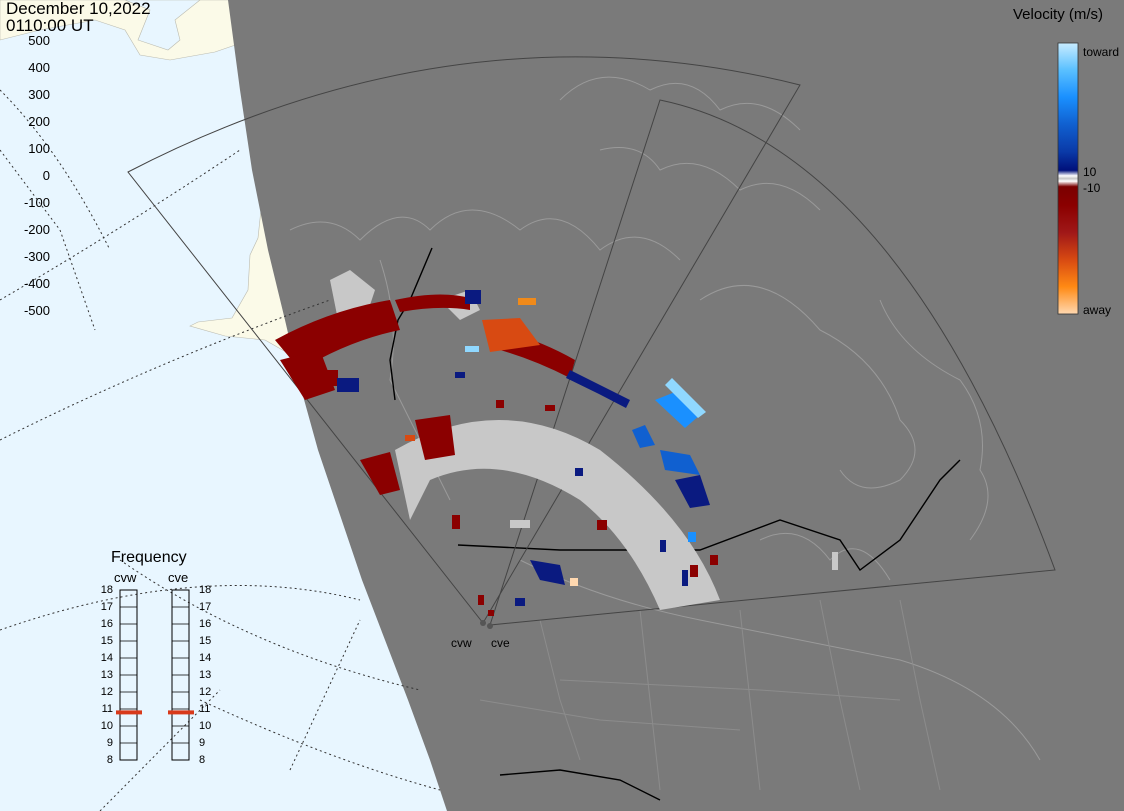 The width and height of the screenshot is (1124, 811). I want to click on velocity-colorbar, so click(1068, 178).